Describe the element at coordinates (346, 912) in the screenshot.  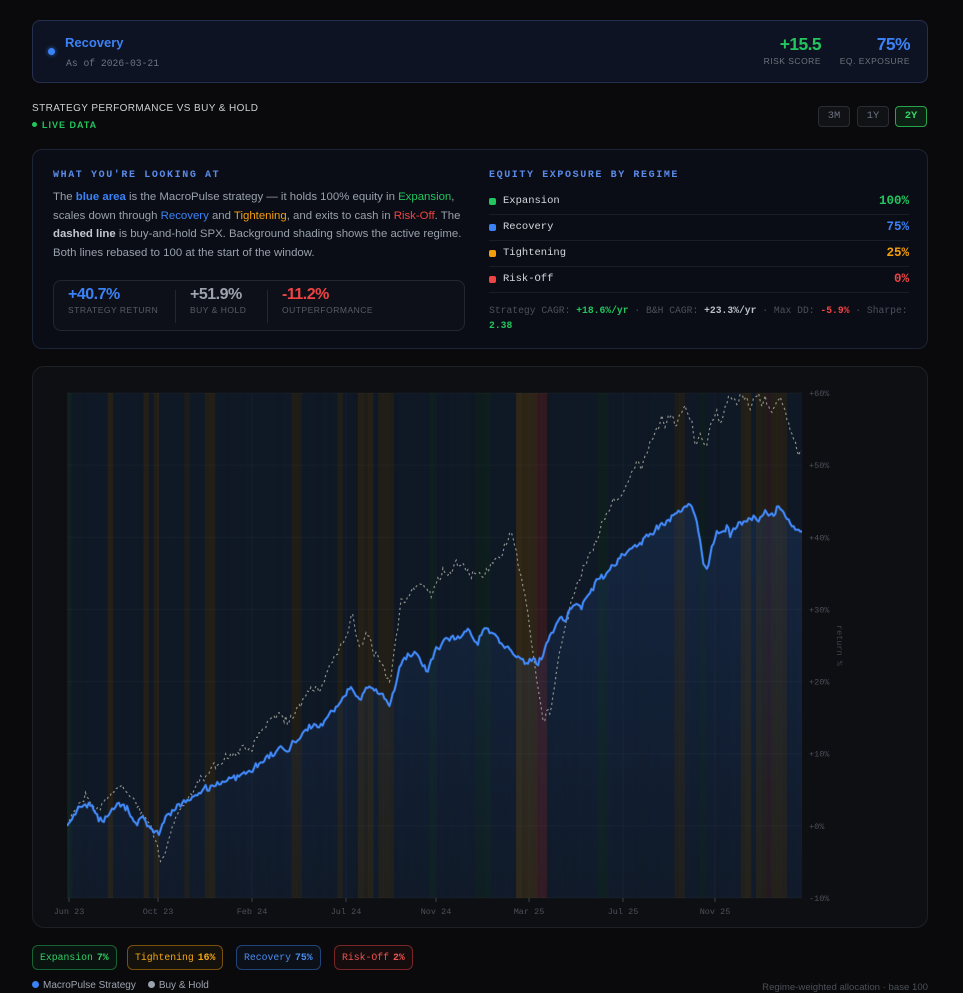
I see `svg-text: Jul 24` at that location.